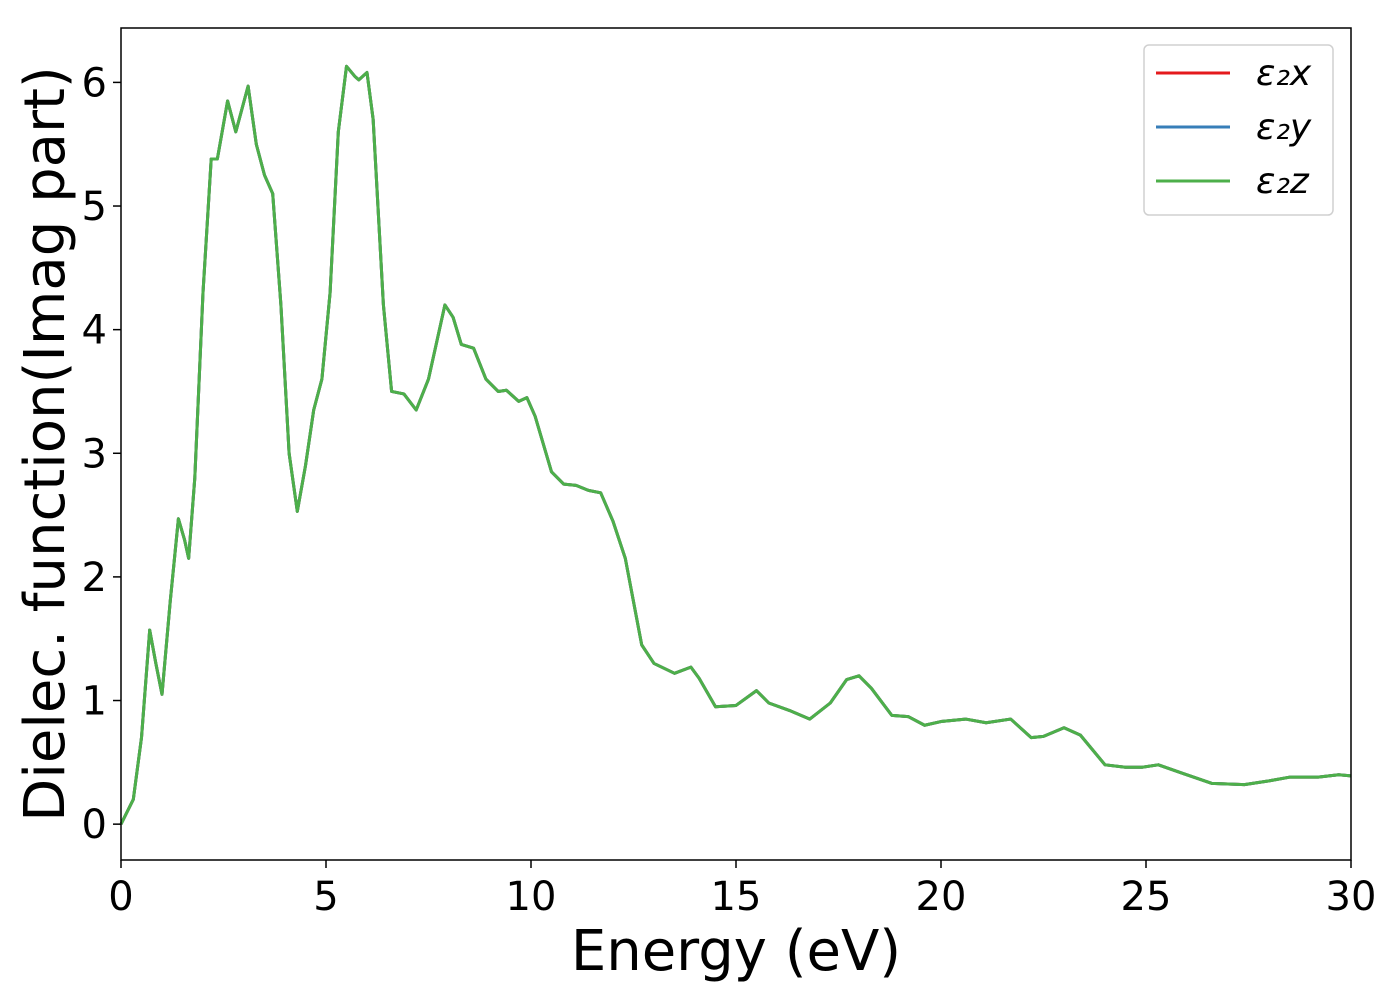  Describe the element at coordinates (120, 897) in the screenshot. I see `x-tick-label: 0` at that location.